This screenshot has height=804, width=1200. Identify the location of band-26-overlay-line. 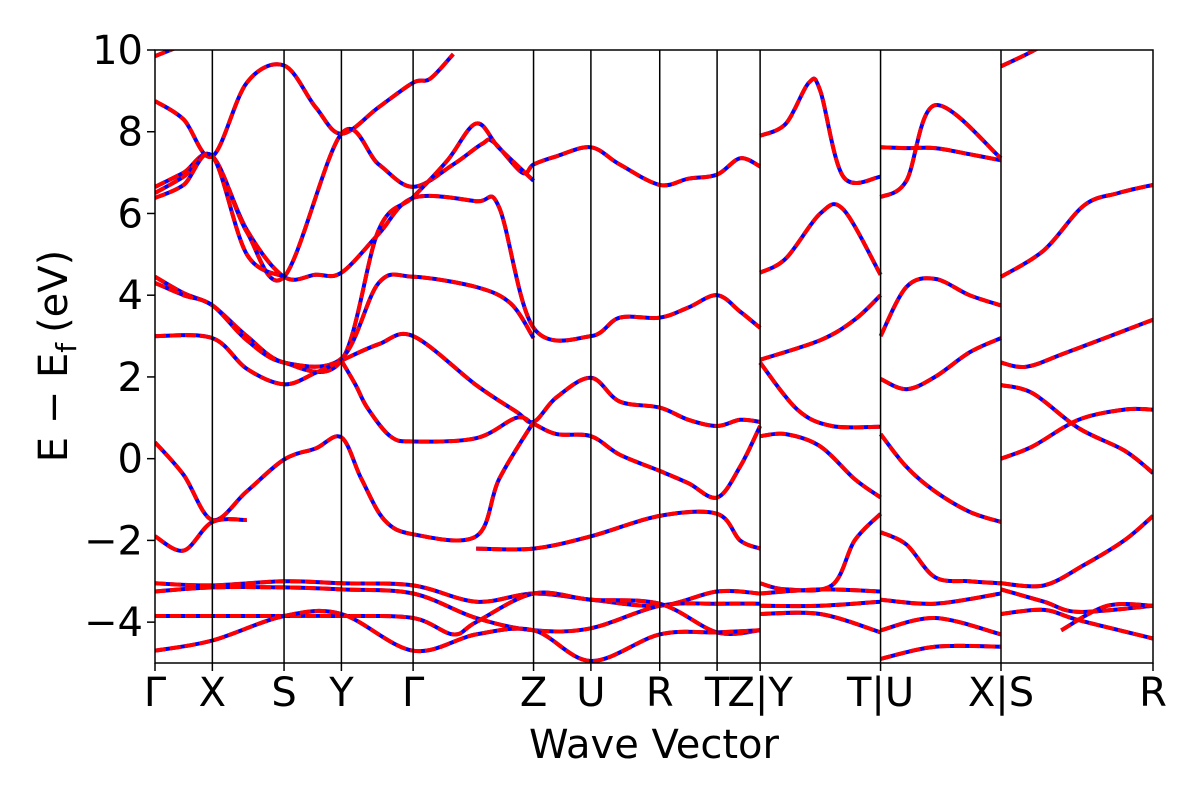
(941, 151).